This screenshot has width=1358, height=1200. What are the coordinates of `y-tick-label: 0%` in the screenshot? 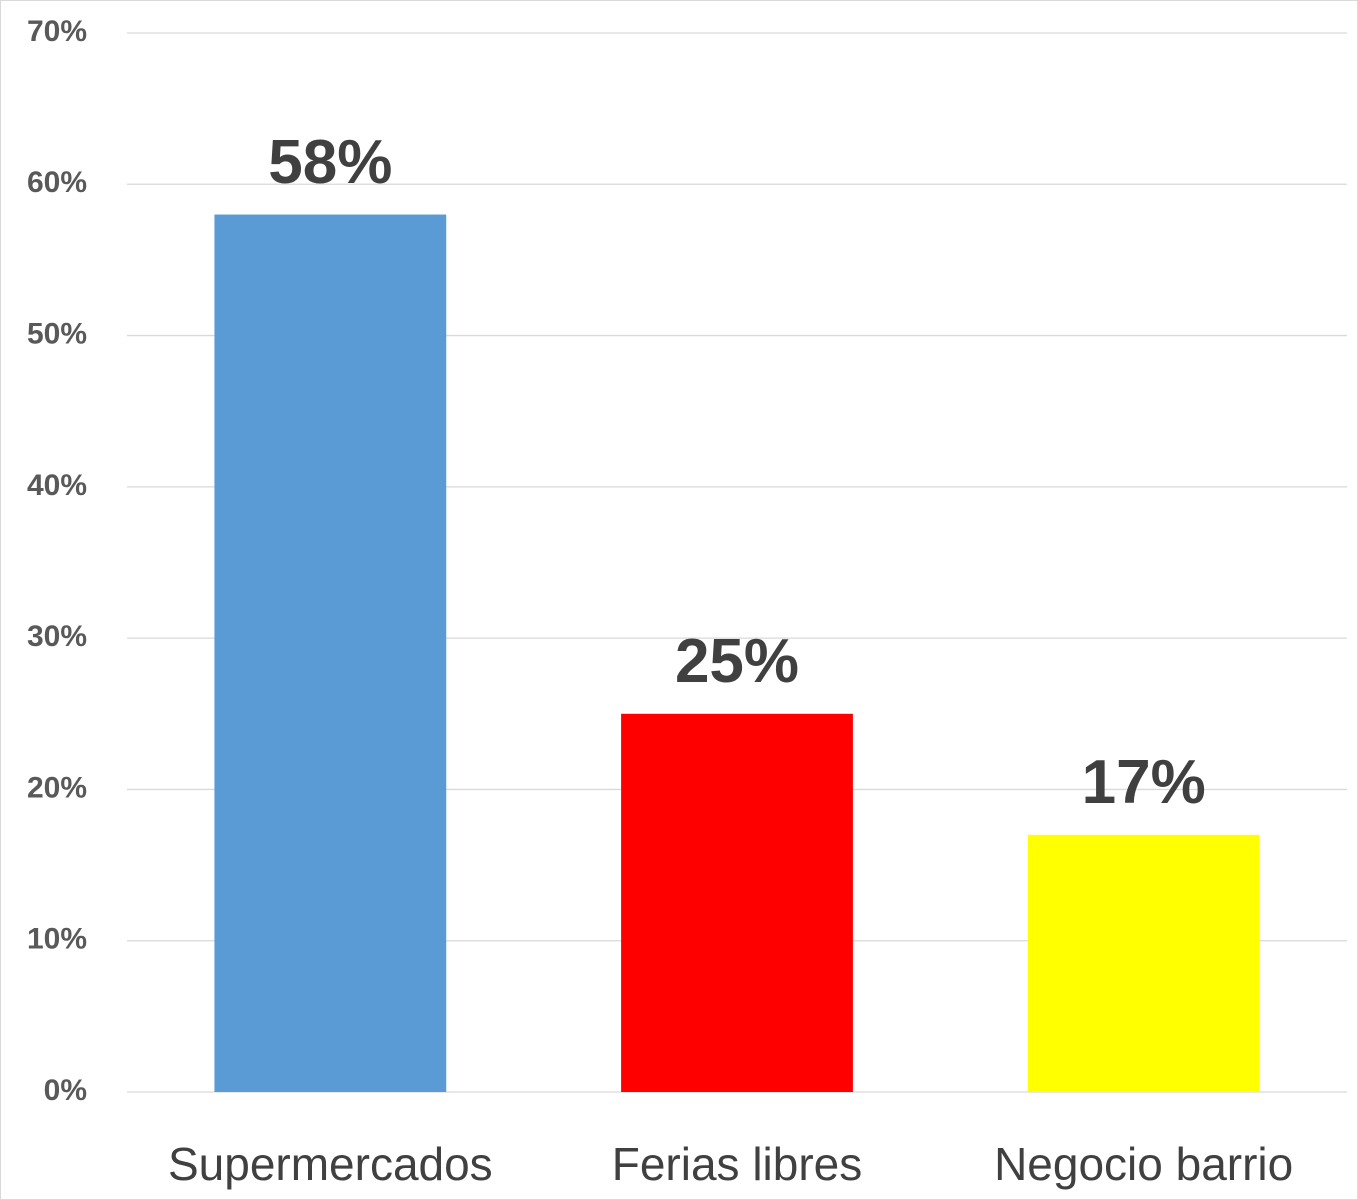 It's located at (65, 1090).